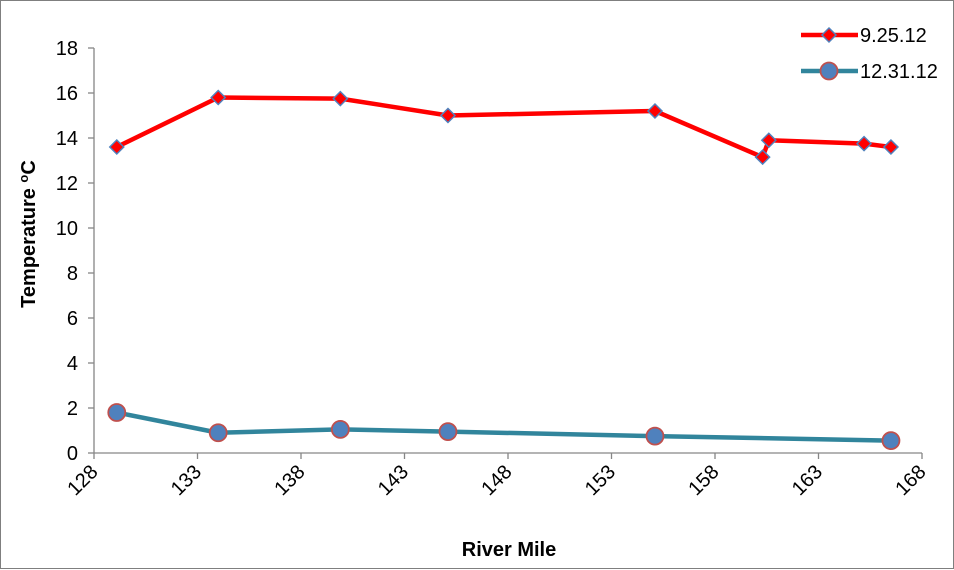 The width and height of the screenshot is (954, 570). What do you see at coordinates (29, 167) in the screenshot?
I see `y-axis-title-unit: C` at bounding box center [29, 167].